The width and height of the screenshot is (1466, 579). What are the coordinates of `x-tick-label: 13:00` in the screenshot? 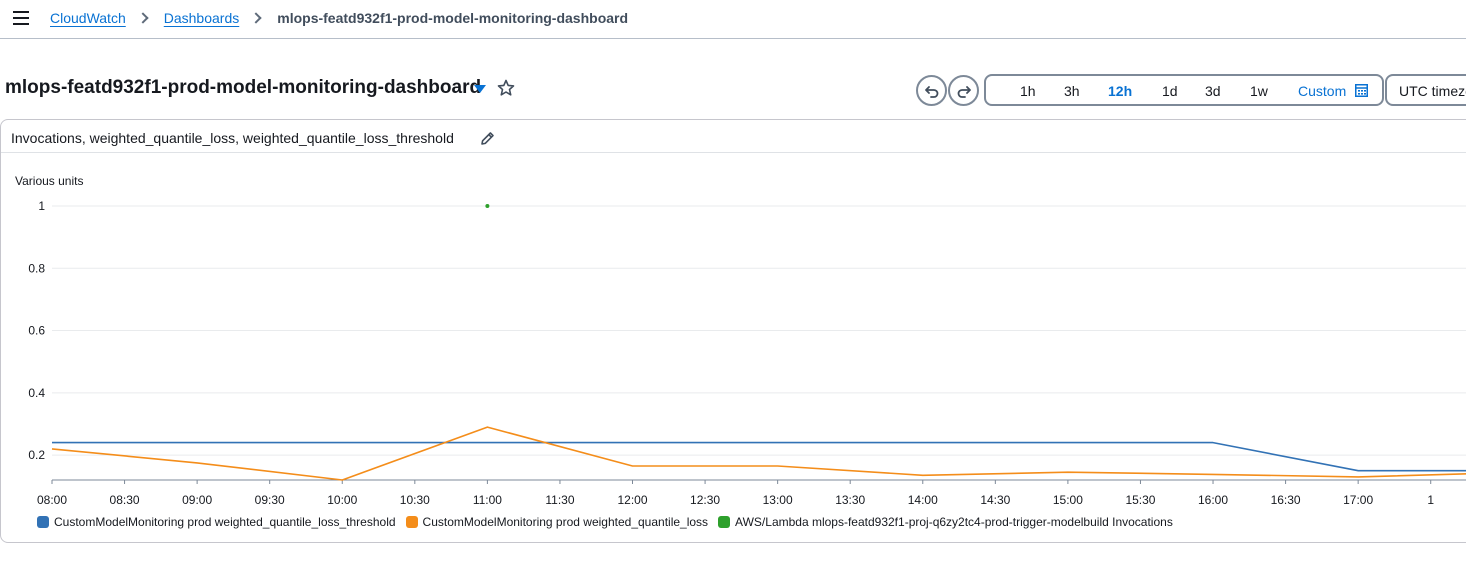 It's located at (778, 500).